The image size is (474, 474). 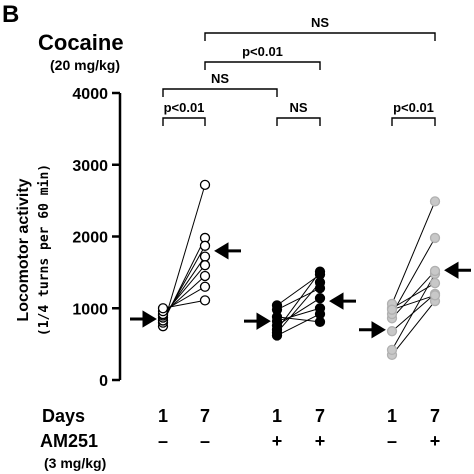 What do you see at coordinates (90, 238) in the screenshot?
I see `y-tick-label: 2000` at bounding box center [90, 238].